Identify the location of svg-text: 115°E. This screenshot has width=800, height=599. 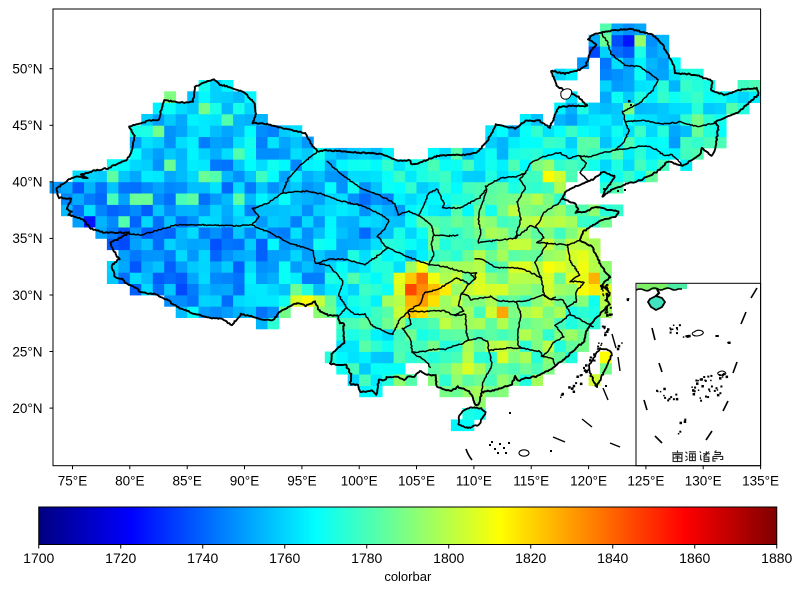
(531, 481).